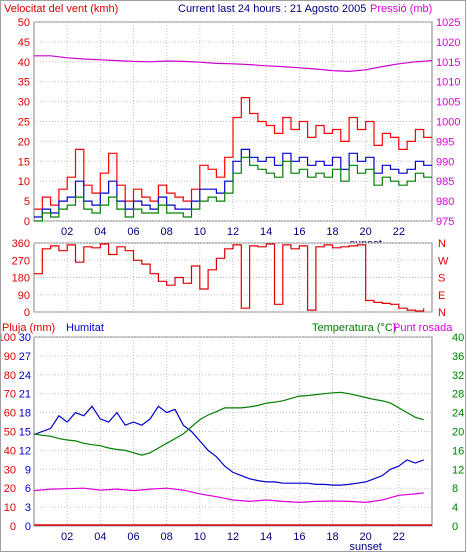 This screenshot has height=552, width=466. Describe the element at coordinates (28, 328) in the screenshot. I see `rain-axis-title: Pluja (mm)` at that location.